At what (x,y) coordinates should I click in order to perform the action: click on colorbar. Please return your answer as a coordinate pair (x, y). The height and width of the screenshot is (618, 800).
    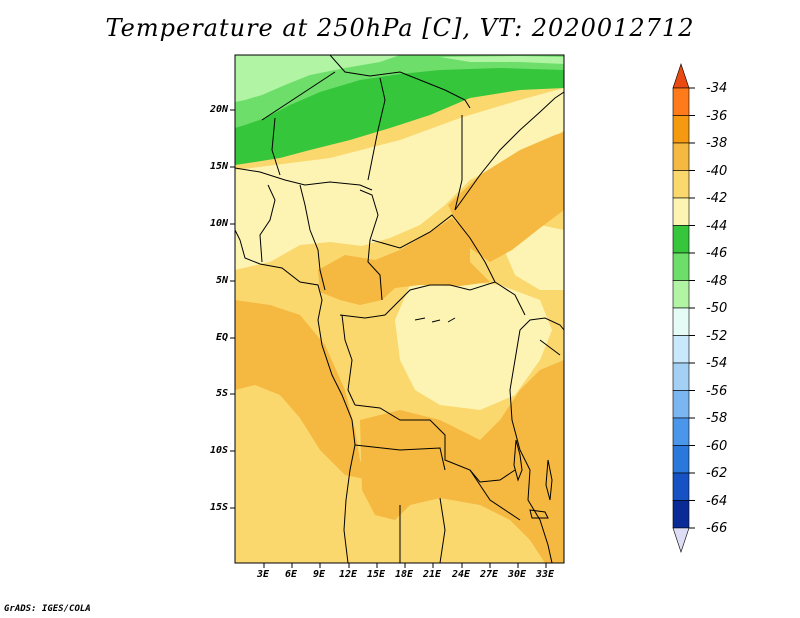
    Looking at the image, I should click on (683, 308).